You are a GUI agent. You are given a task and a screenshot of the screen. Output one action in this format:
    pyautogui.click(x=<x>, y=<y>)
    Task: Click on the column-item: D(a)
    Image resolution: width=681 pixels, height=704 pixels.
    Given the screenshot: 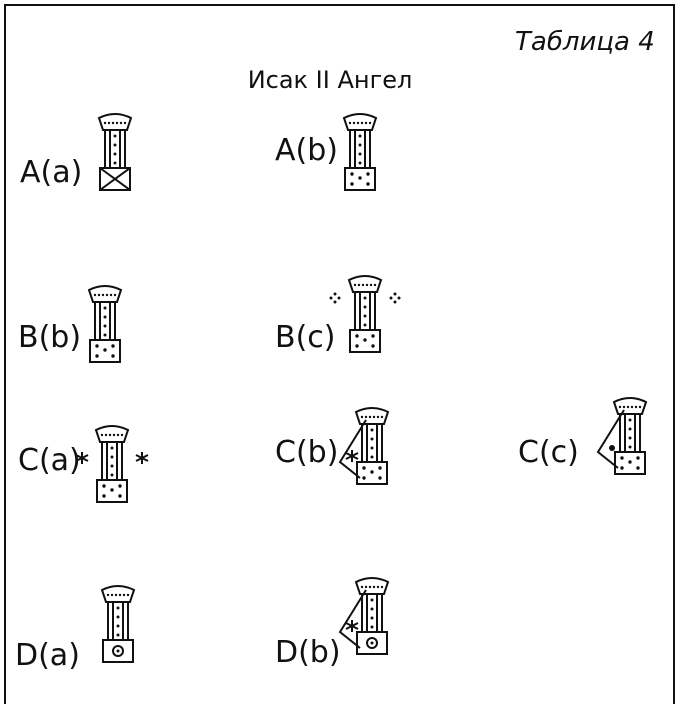 What is the action you would take?
    pyautogui.click(x=75, y=629)
    